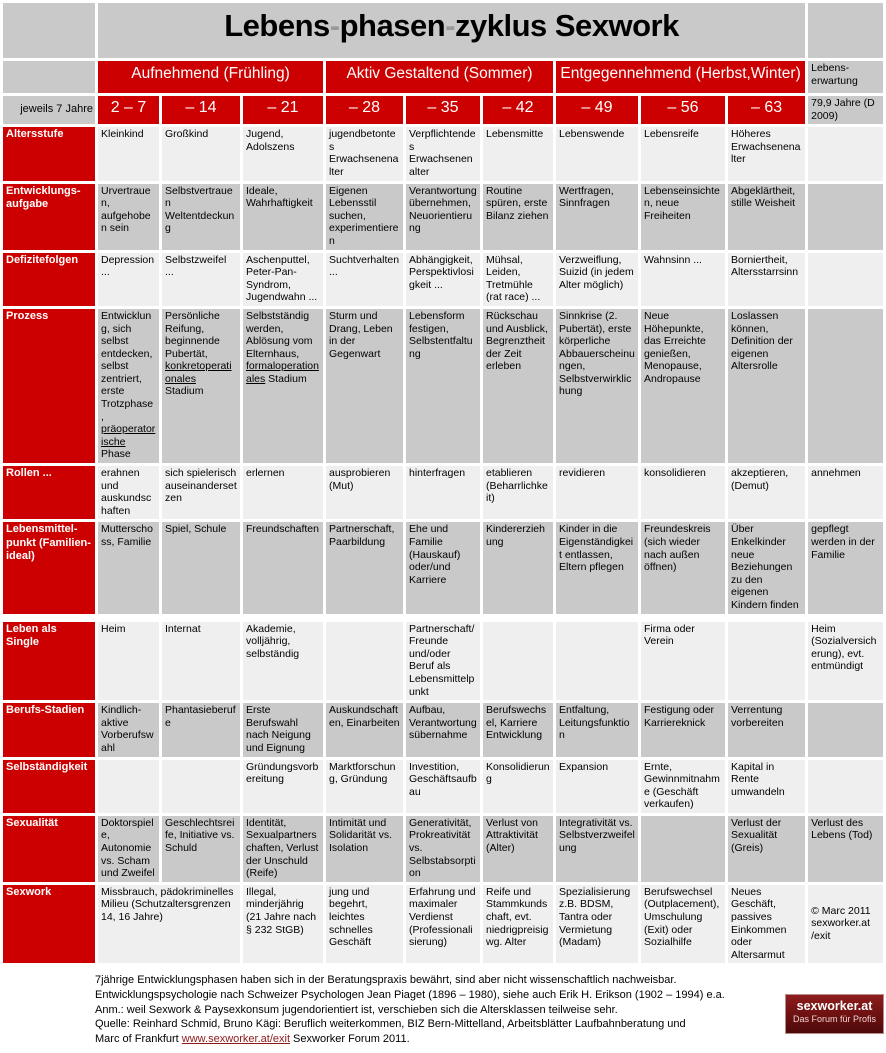  What do you see at coordinates (364, 730) in the screenshot?
I see `grid-cell: Auskundschaften, Einarbeiten` at bounding box center [364, 730].